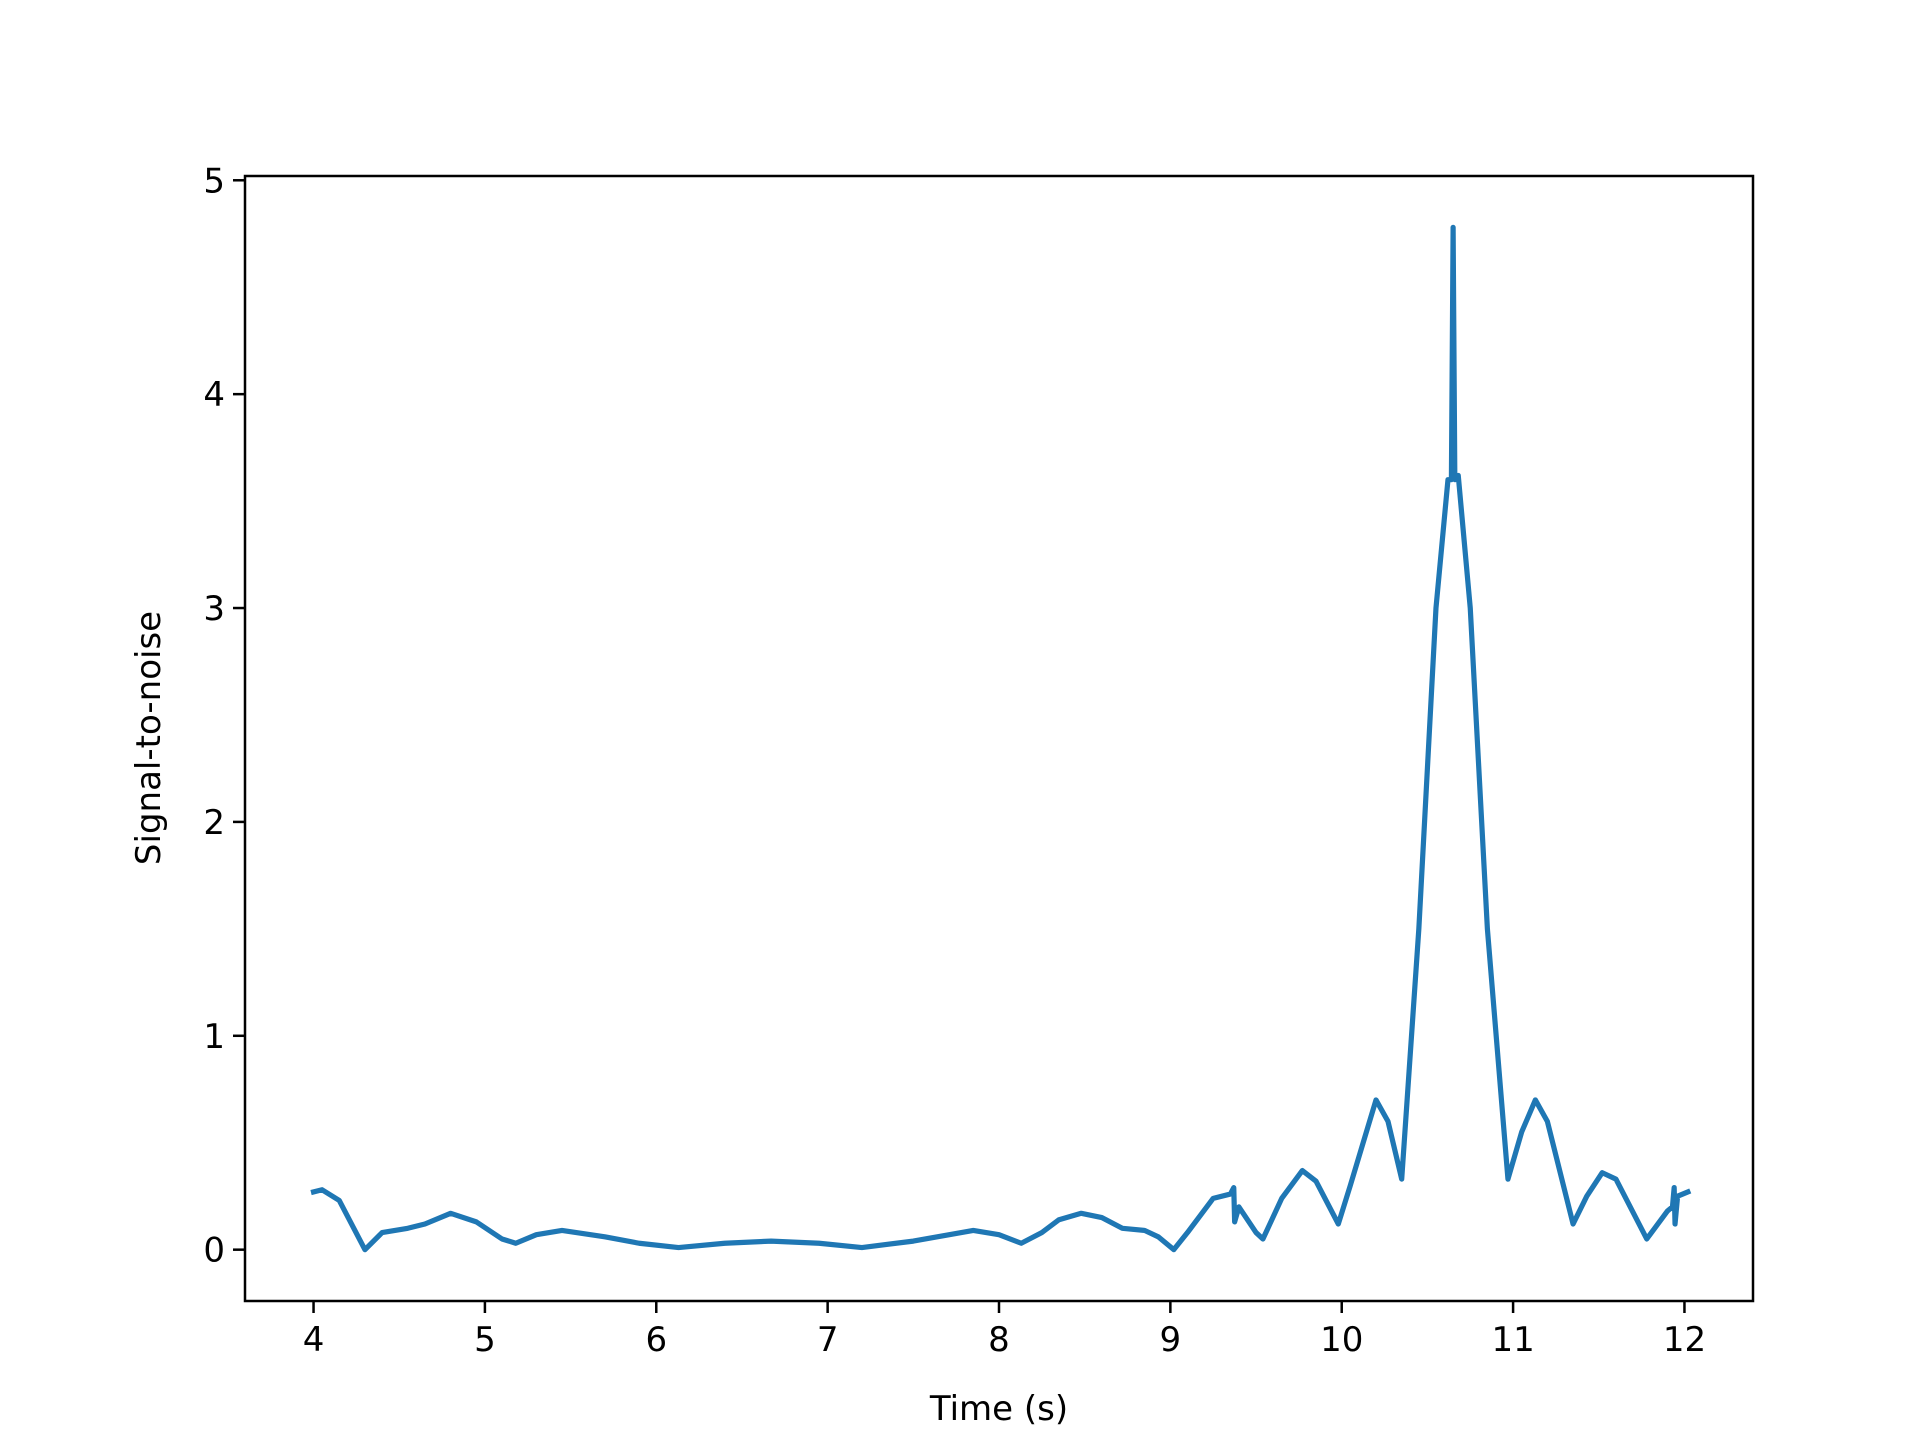  Describe the element at coordinates (149, 738) in the screenshot. I see `y-axis-label: Signal-to-noise` at that location.